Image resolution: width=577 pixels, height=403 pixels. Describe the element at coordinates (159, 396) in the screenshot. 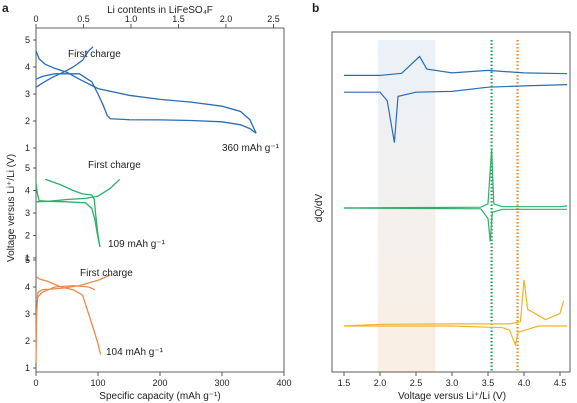

I see `left-x-axis-label: Specific capacity (mAh g⁻¹)` at that location.